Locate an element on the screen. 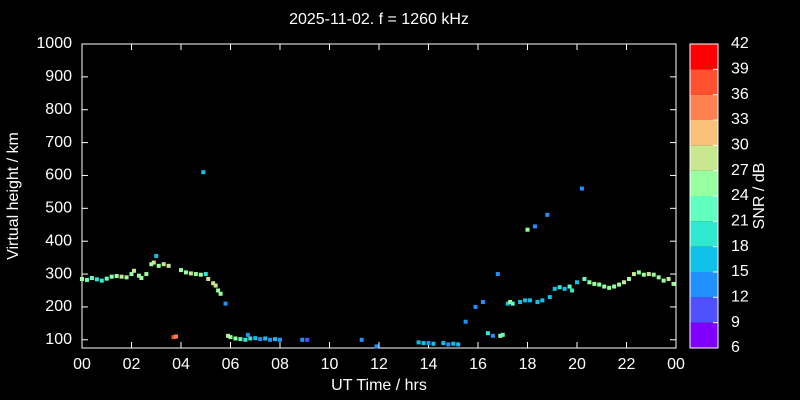 This screenshot has width=800, height=400. y-tick-label: 400 is located at coordinates (58, 240).